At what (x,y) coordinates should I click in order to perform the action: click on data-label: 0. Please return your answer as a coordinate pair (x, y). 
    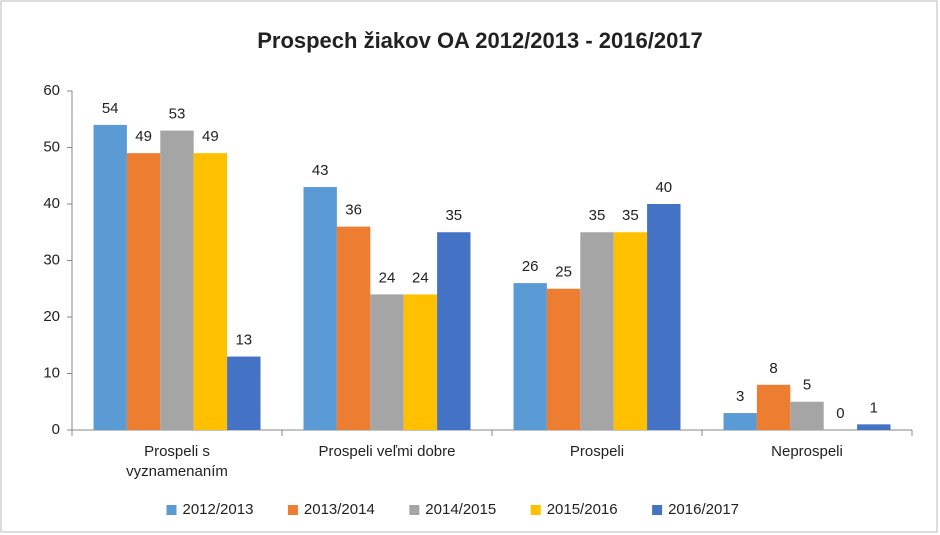
    Looking at the image, I should click on (840, 413).